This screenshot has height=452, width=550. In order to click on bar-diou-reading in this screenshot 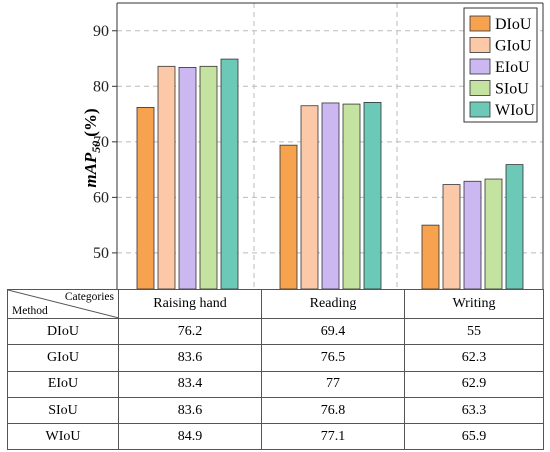, I will do `click(288, 217)`.